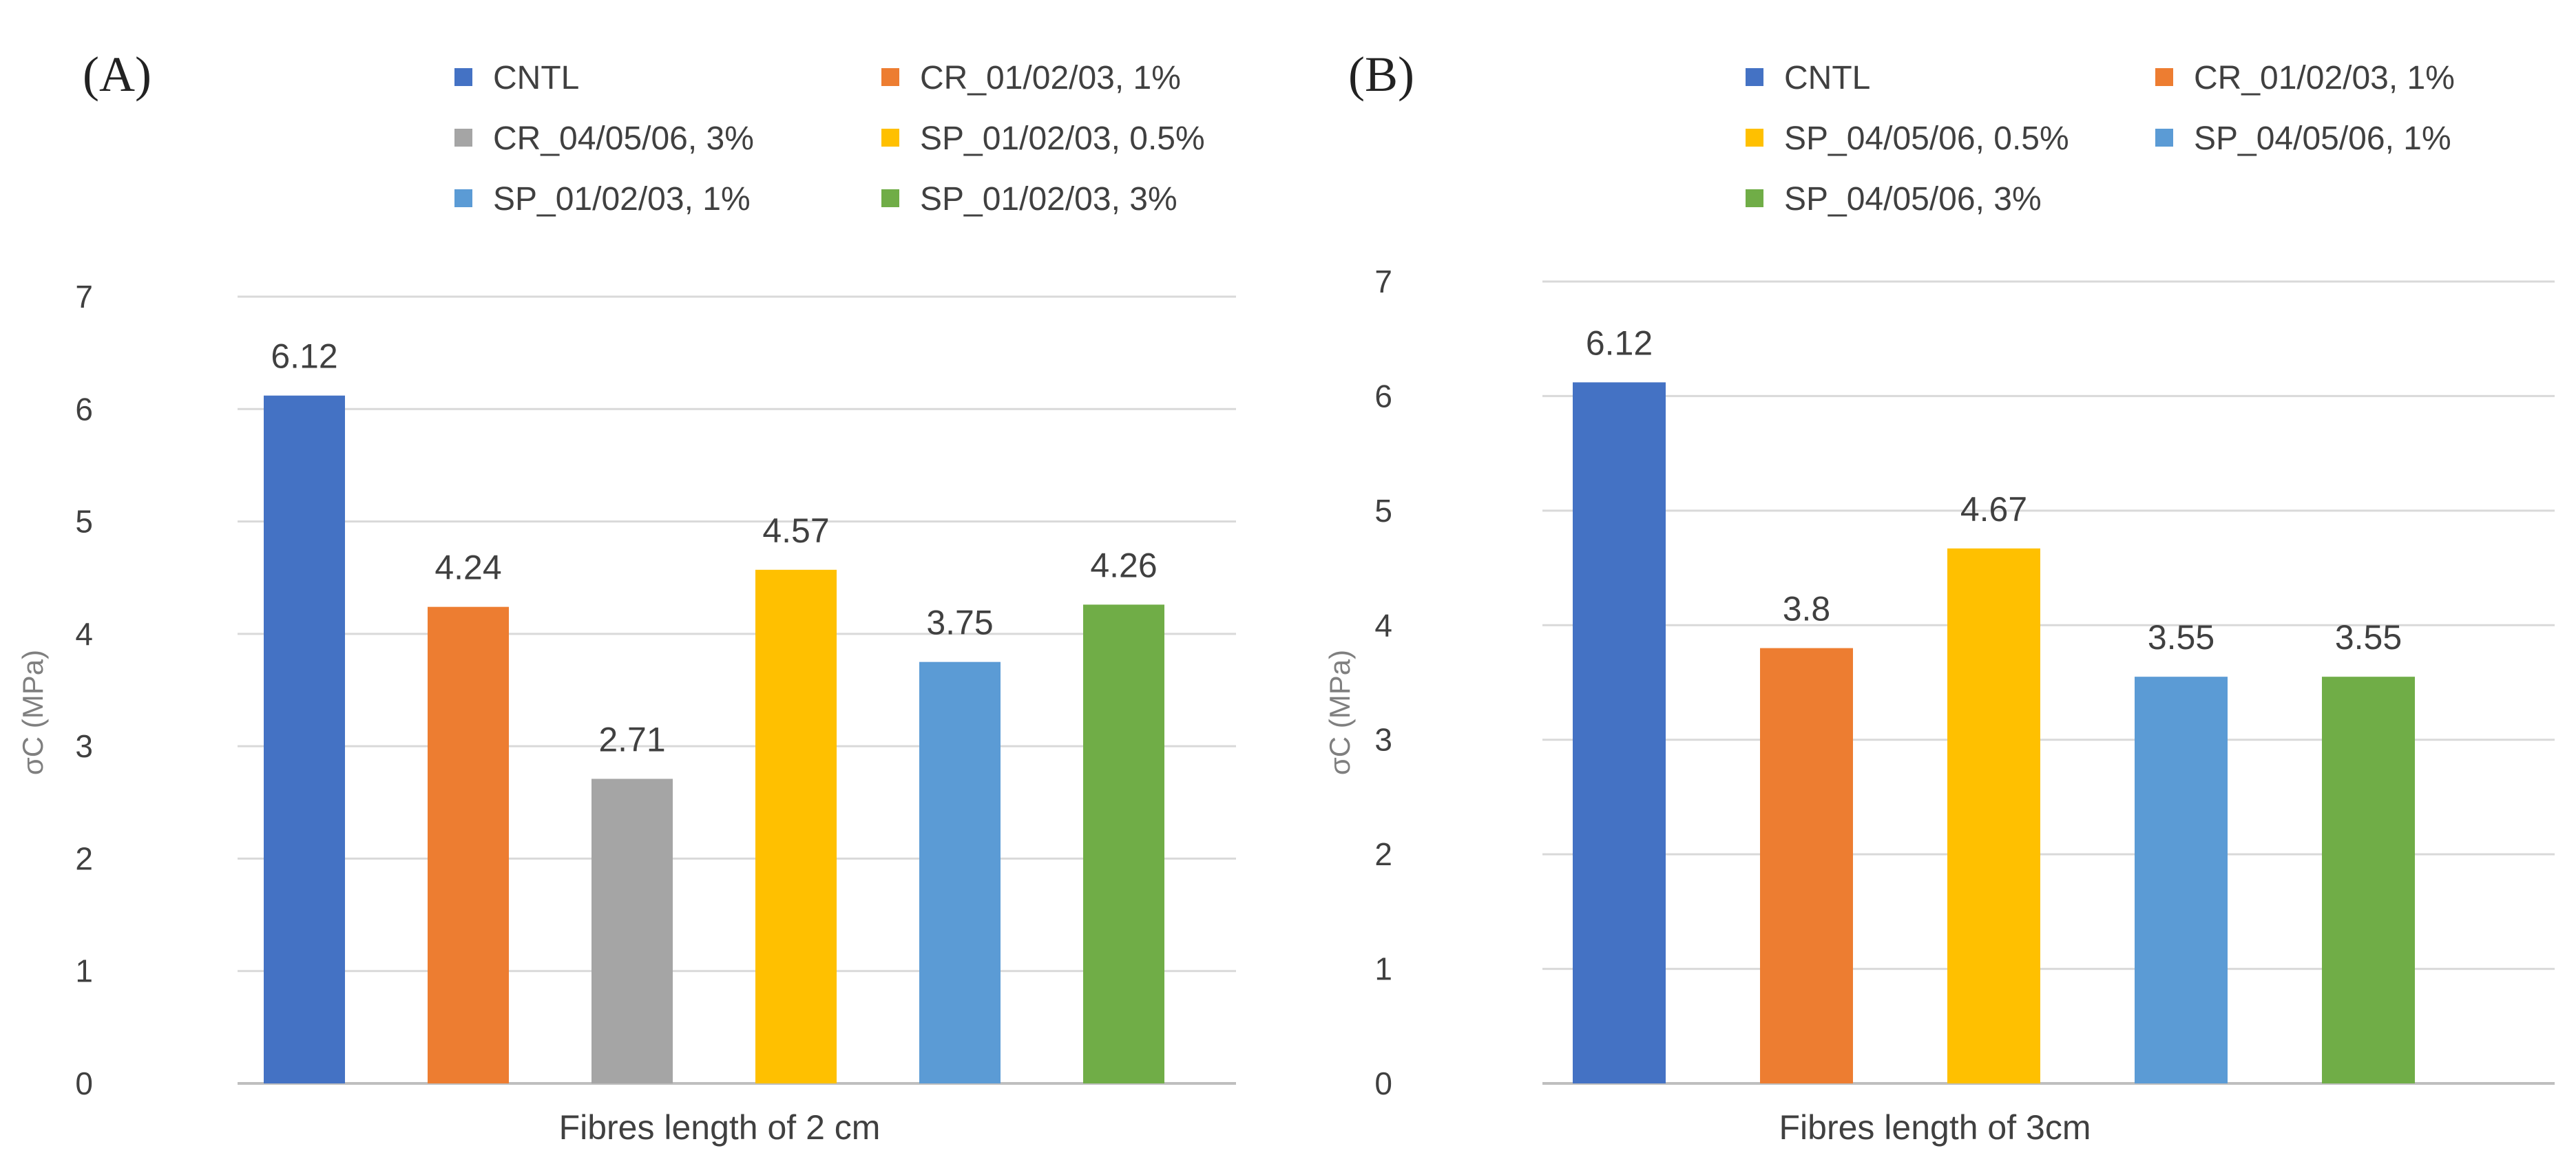  Describe the element at coordinates (631, 739) in the screenshot. I see `data-label: 2.71` at that location.